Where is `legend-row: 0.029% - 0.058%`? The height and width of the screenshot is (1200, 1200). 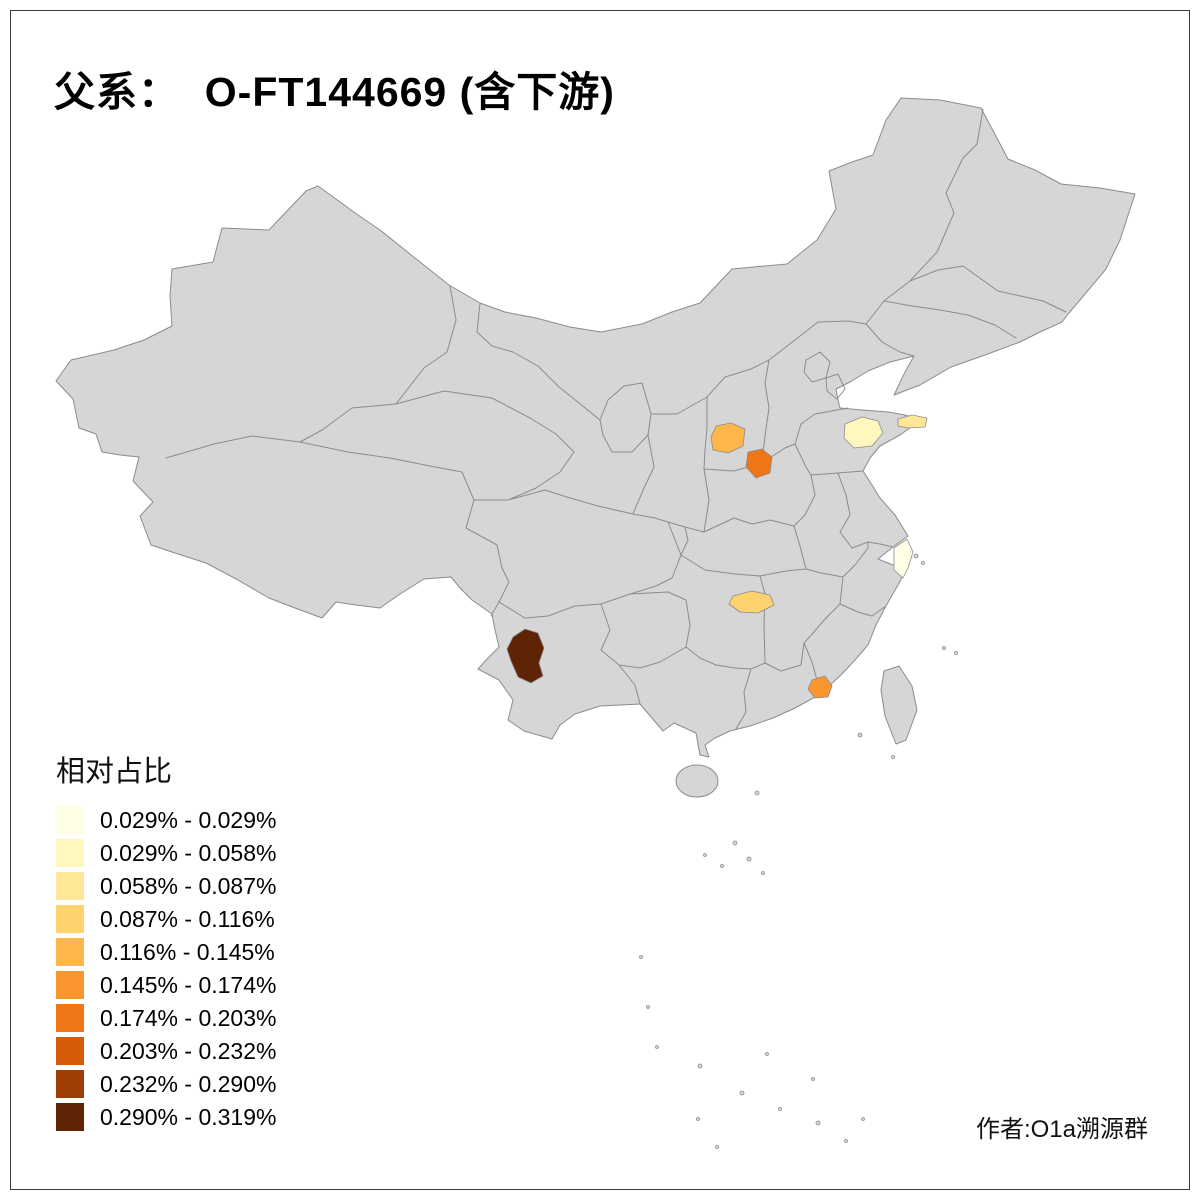
legend-row: 0.029% - 0.058% is located at coordinates (166, 853).